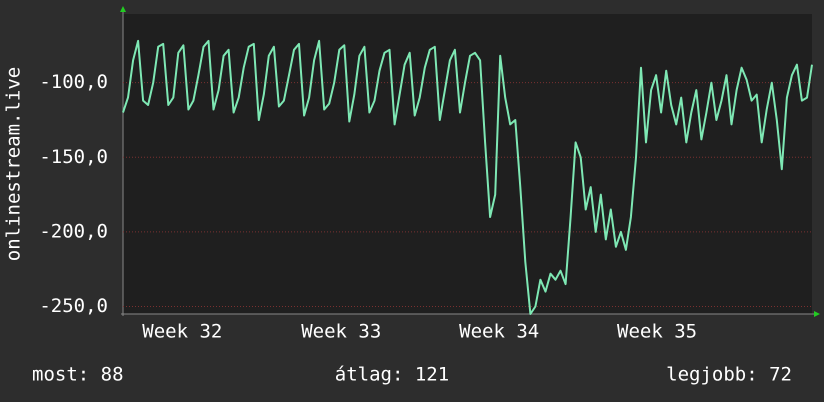  Describe the element at coordinates (182, 332) in the screenshot. I see `x-tick-label: Week 32` at that location.